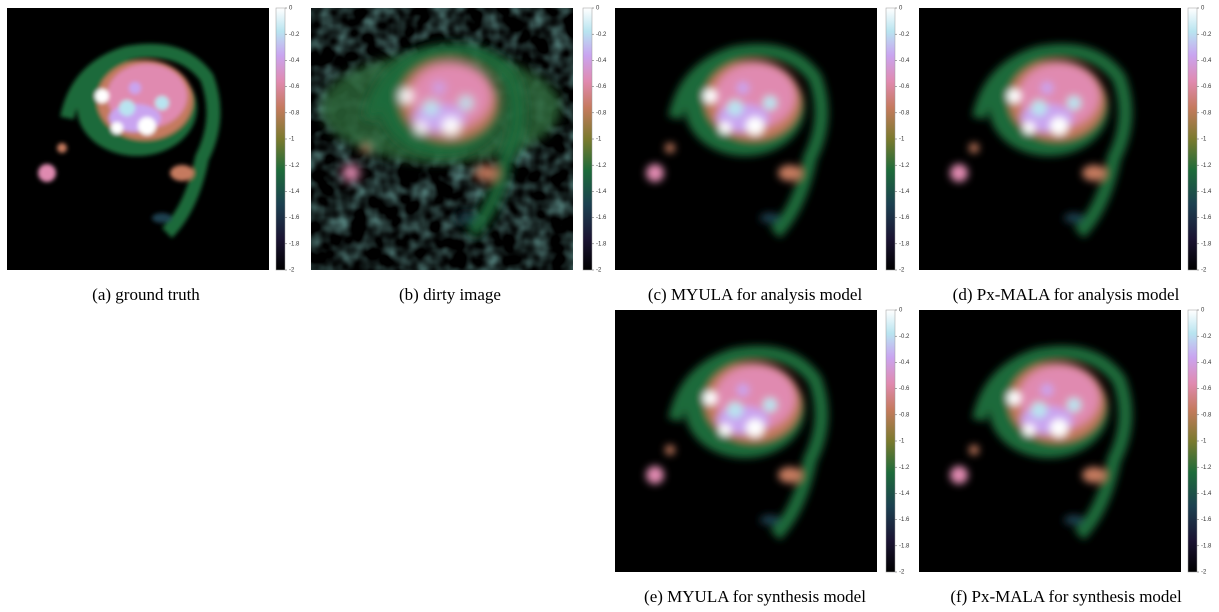 The height and width of the screenshot is (612, 1219). Describe the element at coordinates (755, 294) in the screenshot. I see `caption: (c) MYULA for analysis model` at that location.